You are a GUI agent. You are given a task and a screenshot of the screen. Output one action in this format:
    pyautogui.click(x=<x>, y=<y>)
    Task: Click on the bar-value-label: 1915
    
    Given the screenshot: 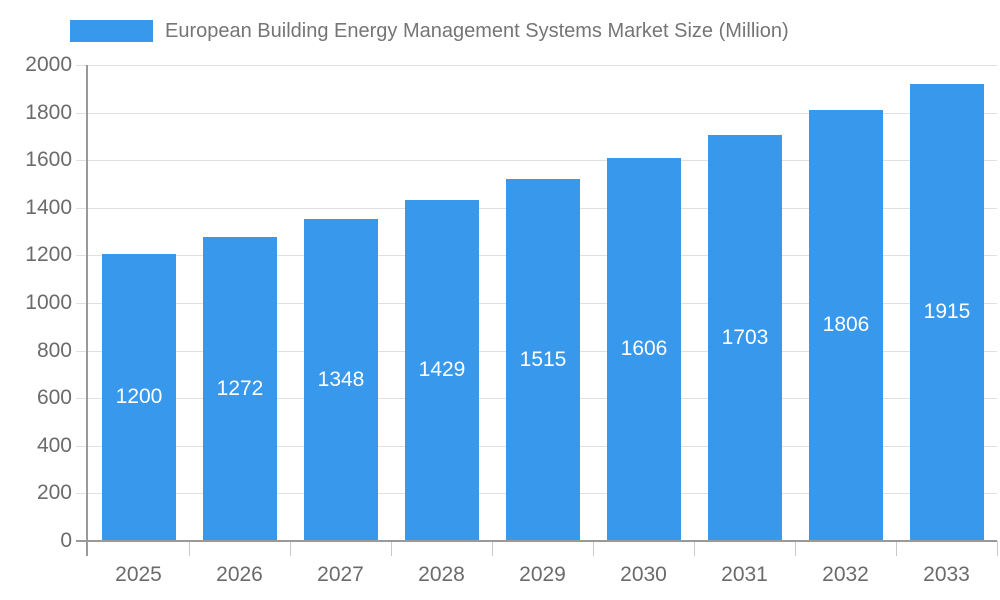 What is the action you would take?
    pyautogui.click(x=947, y=311)
    